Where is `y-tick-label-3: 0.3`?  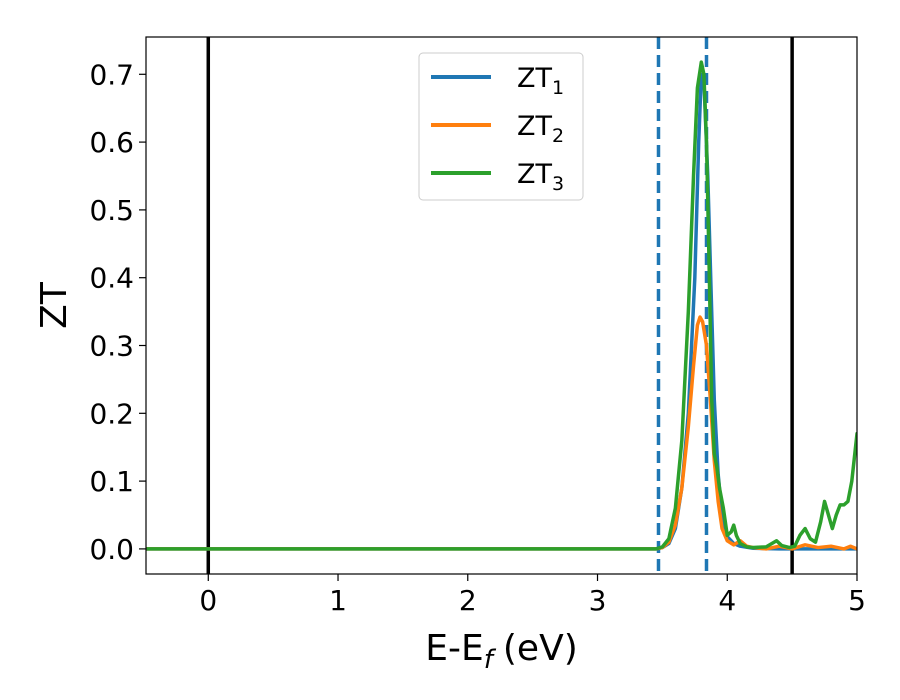
y-tick-label-3: 0.3 is located at coordinates (111, 346).